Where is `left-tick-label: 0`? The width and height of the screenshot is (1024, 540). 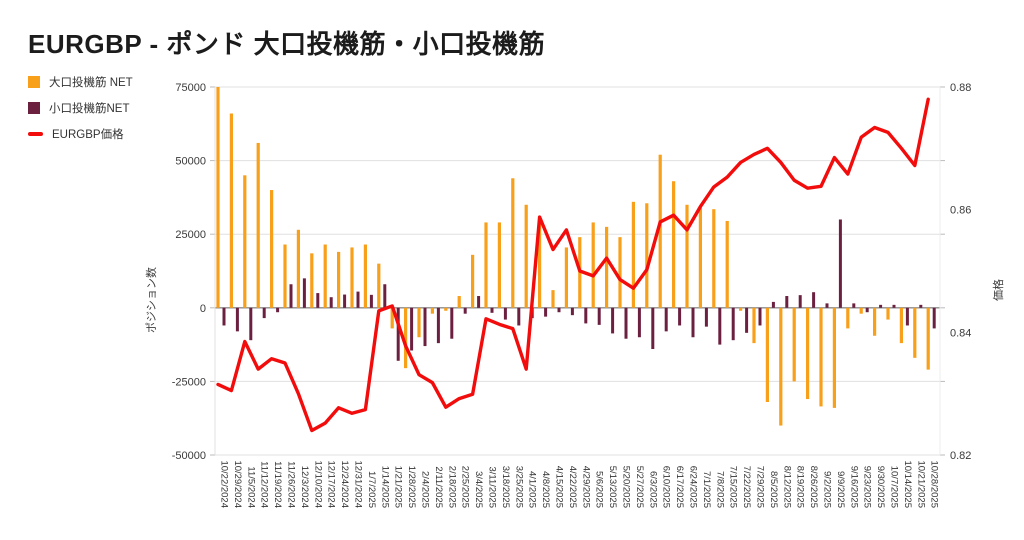 left-tick-label: 0 is located at coordinates (203, 309).